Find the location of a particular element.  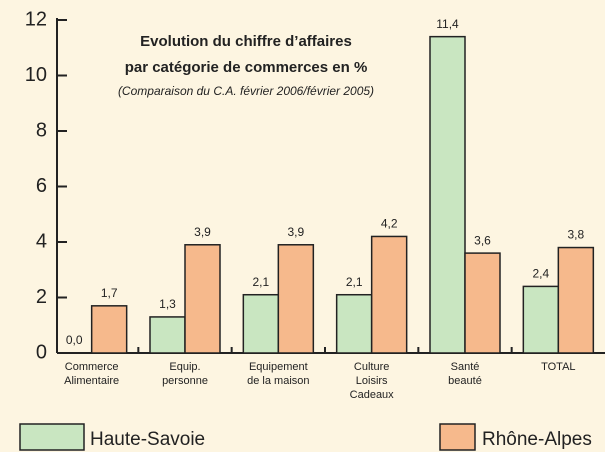

legend-label: Haute-Savoie is located at coordinates (147, 439).